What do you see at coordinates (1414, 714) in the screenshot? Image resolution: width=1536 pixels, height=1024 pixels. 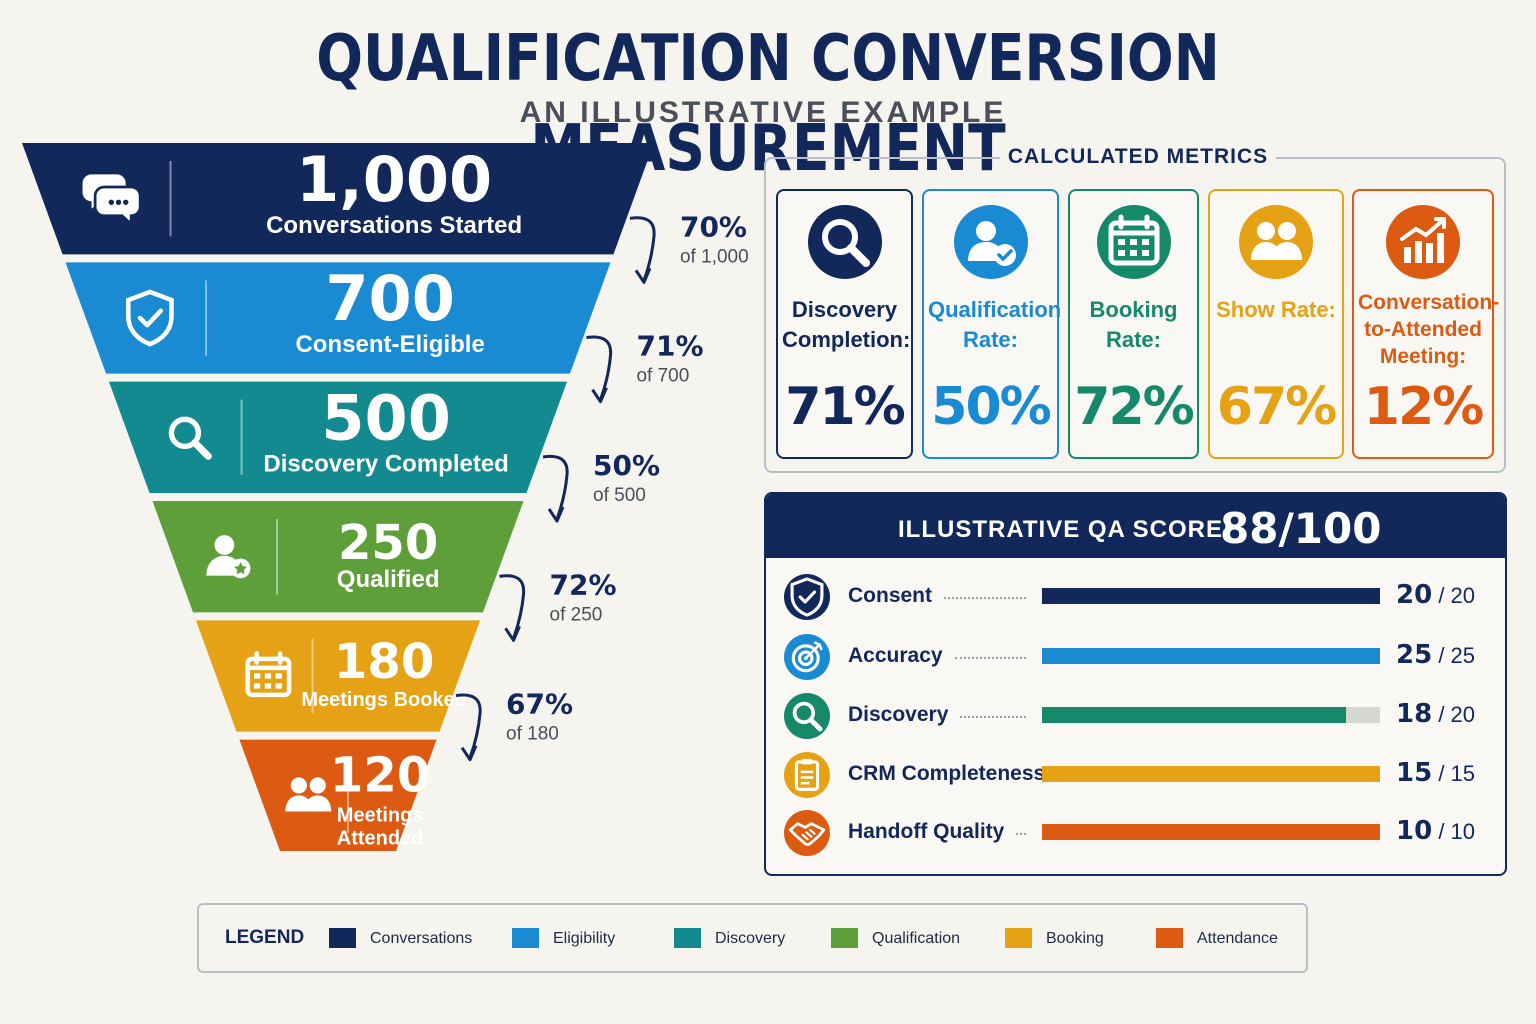 I see `qa-row-points: 18` at bounding box center [1414, 714].